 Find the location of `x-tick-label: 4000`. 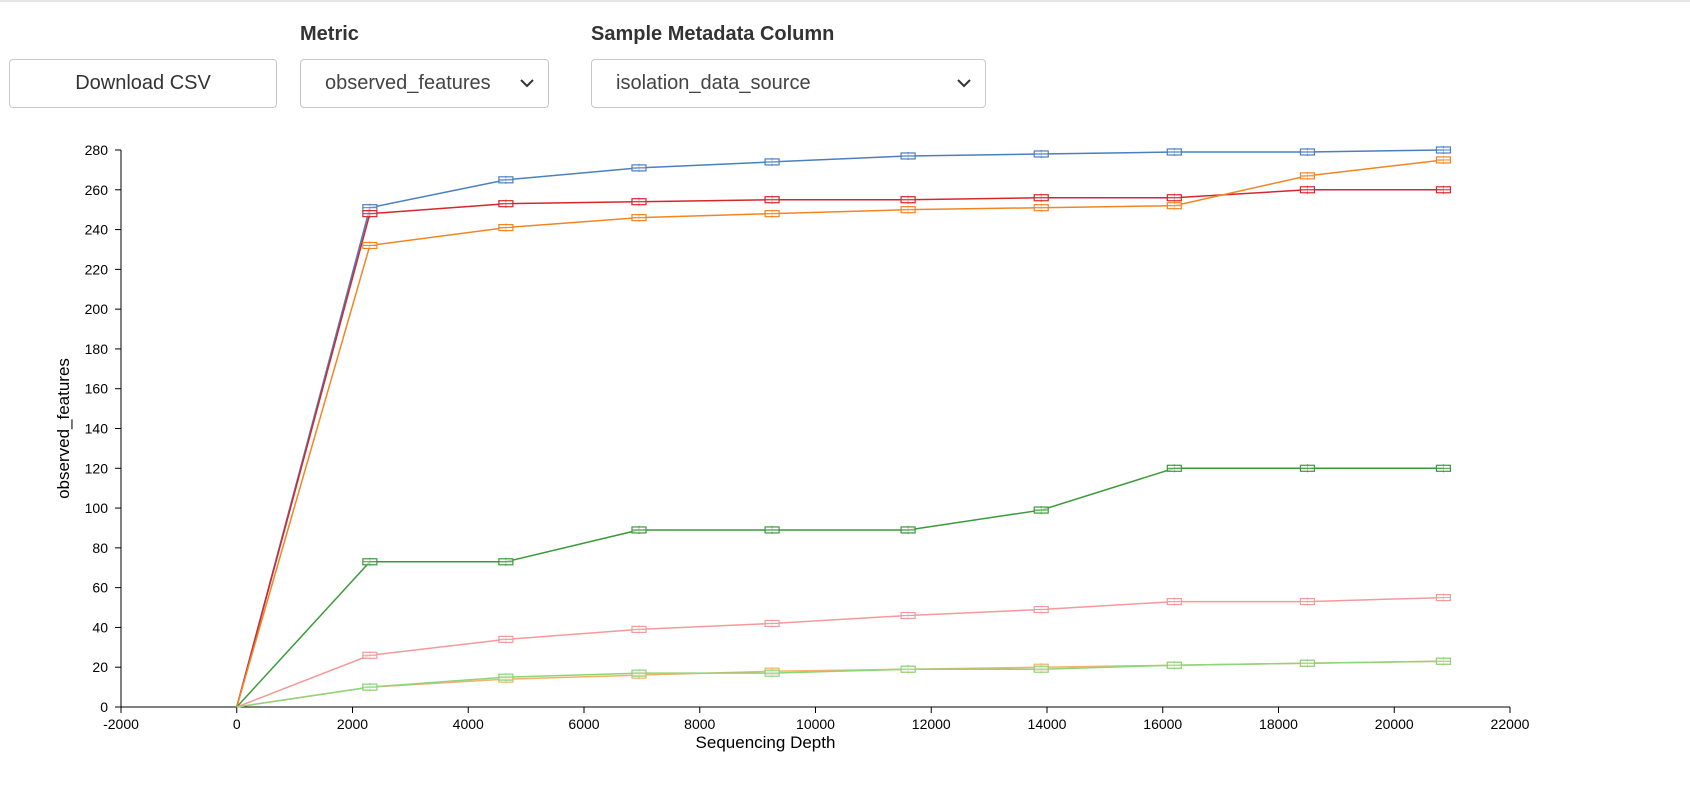

x-tick-label: 4000 is located at coordinates (468, 724).